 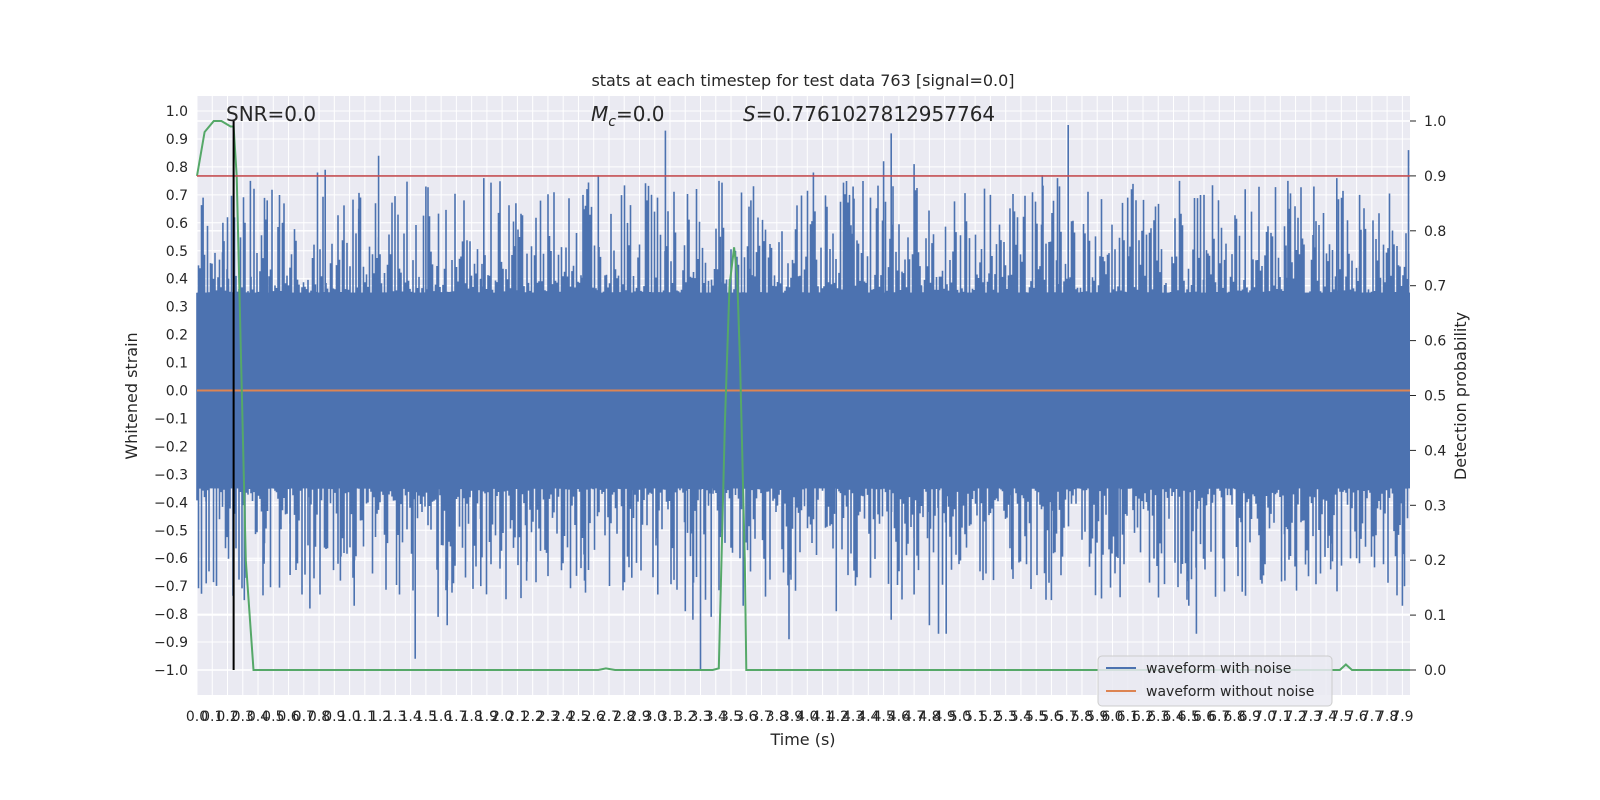 I want to click on left-y-tick-label: 0.0, so click(x=177, y=392).